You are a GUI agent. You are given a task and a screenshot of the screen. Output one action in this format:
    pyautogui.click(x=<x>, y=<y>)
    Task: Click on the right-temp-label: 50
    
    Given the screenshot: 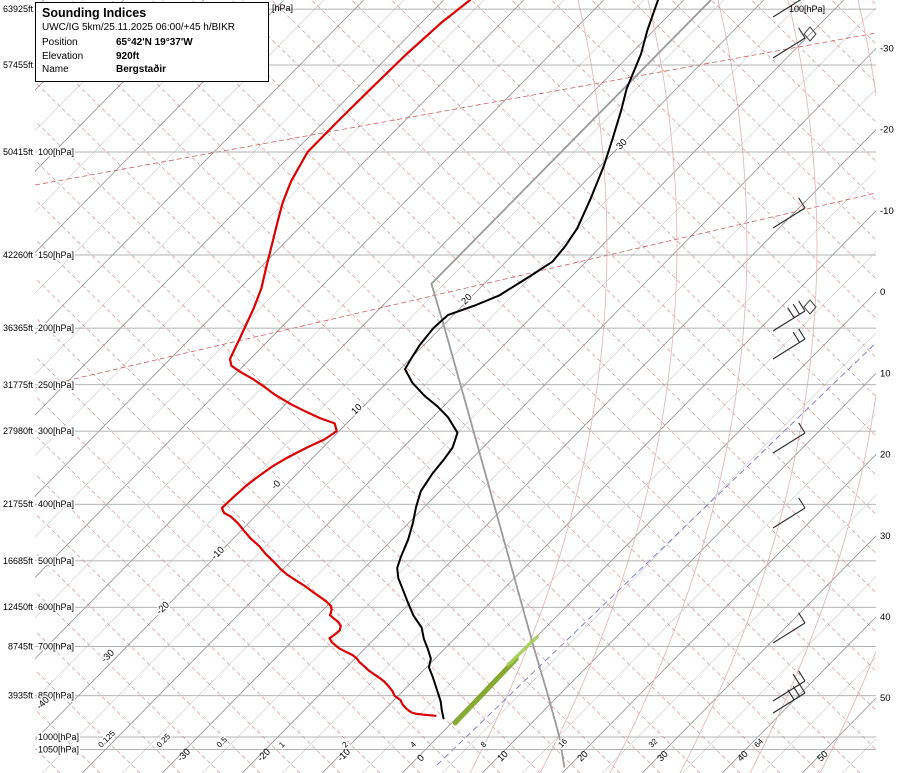 What is the action you would take?
    pyautogui.click(x=885, y=698)
    